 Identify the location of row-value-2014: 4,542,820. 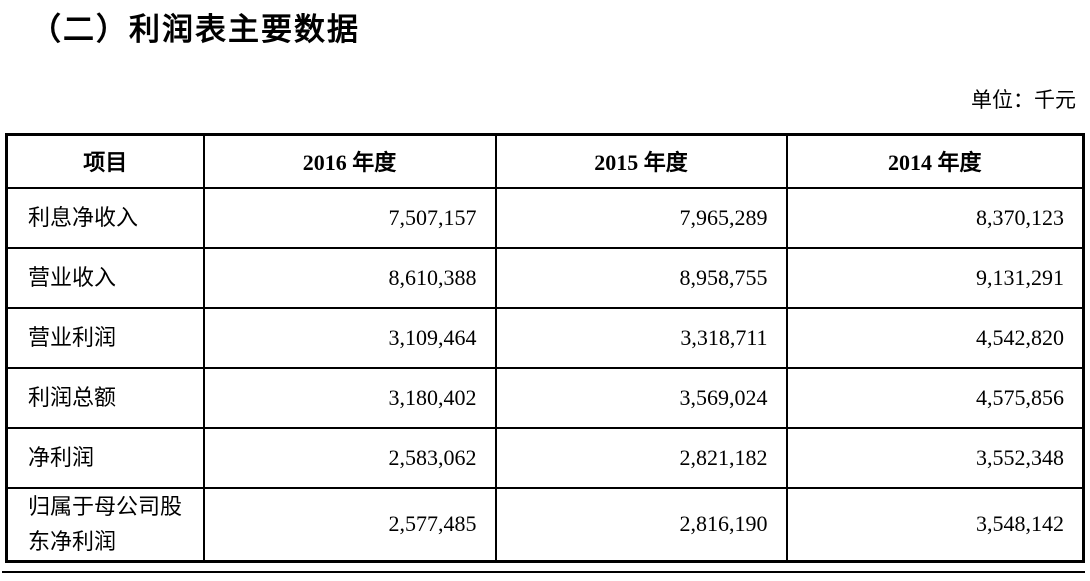
(935, 337).